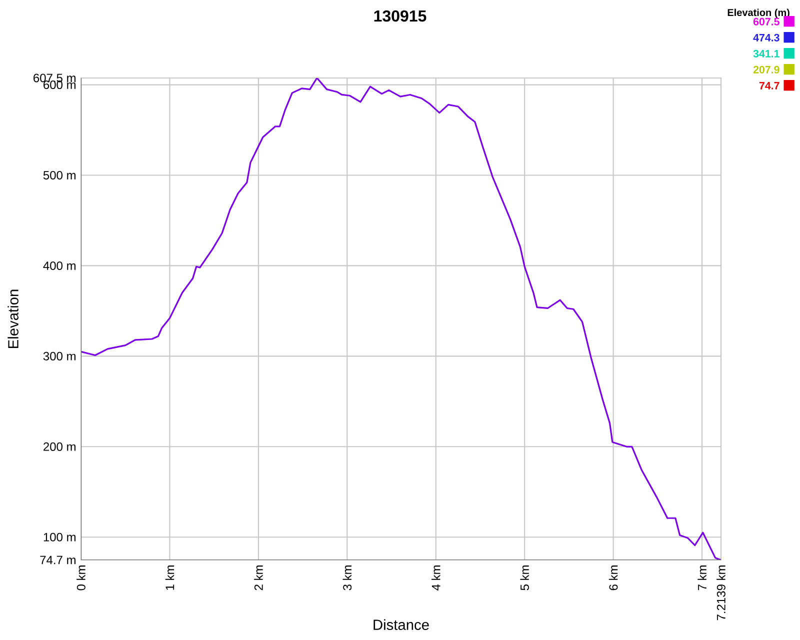 The height and width of the screenshot is (640, 800). I want to click on x-tick-label: 3 km, so click(347, 578).